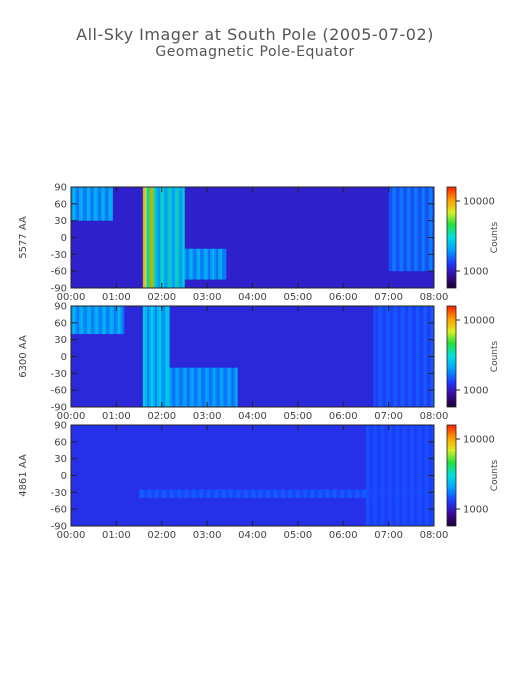 Image resolution: width=510 pixels, height=680 pixels. Describe the element at coordinates (59, 408) in the screenshot. I see `y-tick-label: -90` at that location.